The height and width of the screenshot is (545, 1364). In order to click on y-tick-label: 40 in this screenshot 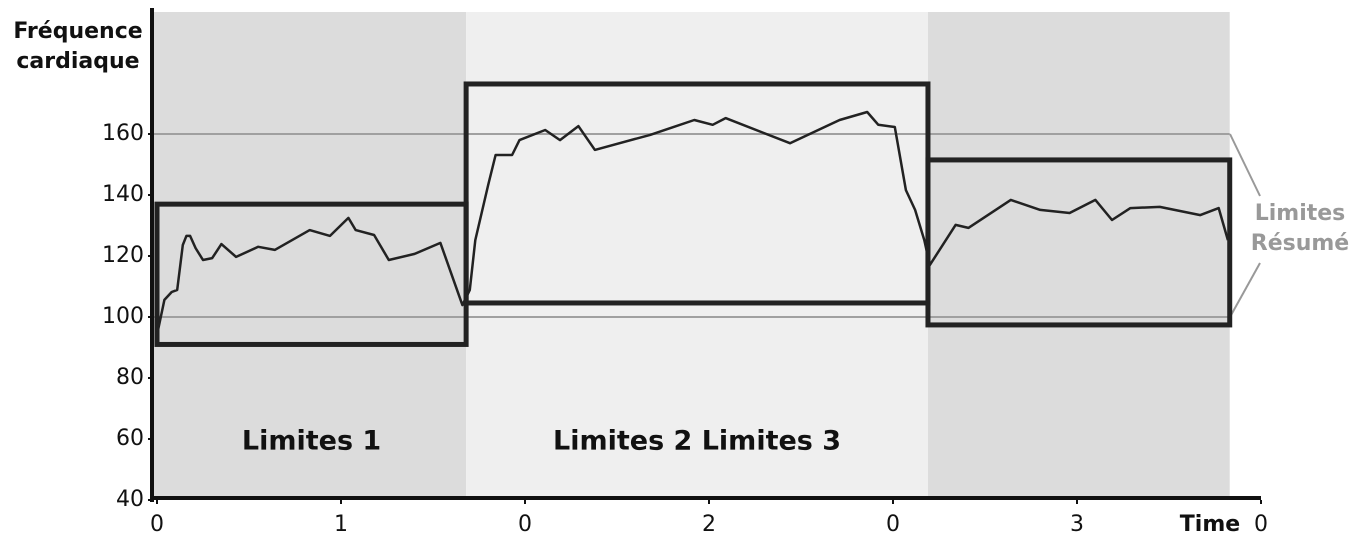, I will do `click(130, 499)`.